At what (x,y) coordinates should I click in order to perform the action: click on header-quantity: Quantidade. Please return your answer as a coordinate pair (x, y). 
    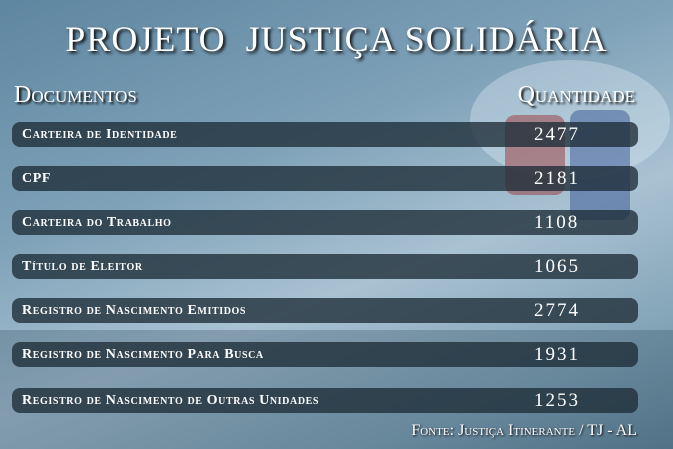
    Looking at the image, I should click on (576, 95).